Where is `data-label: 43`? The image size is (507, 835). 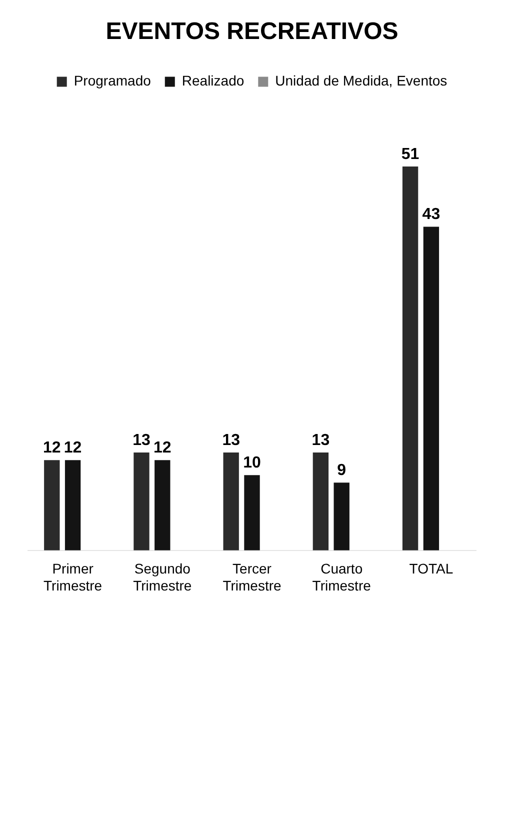 data-label: 43 is located at coordinates (431, 215).